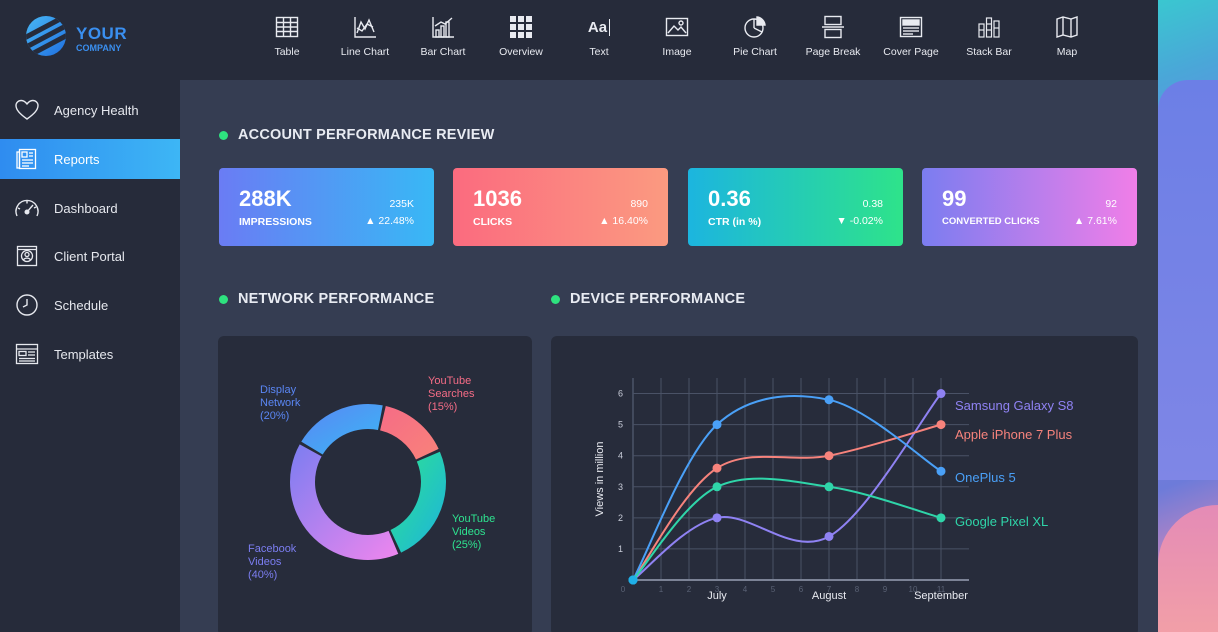  I want to click on kpi-change: ▲ 16.40%, so click(623, 221).